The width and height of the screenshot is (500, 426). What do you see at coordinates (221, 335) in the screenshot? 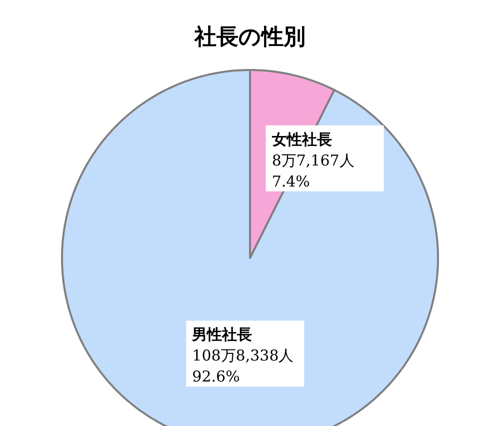
I see `slice-label: 男性社長` at bounding box center [221, 335].